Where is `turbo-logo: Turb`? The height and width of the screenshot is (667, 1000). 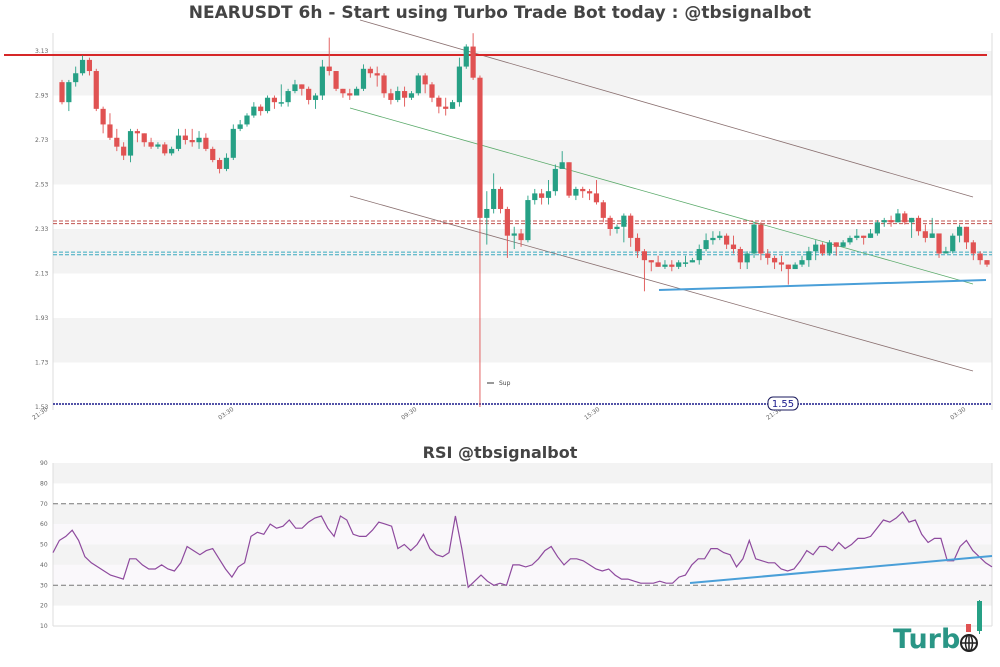
turbo-logo: Turb is located at coordinates (926, 639).